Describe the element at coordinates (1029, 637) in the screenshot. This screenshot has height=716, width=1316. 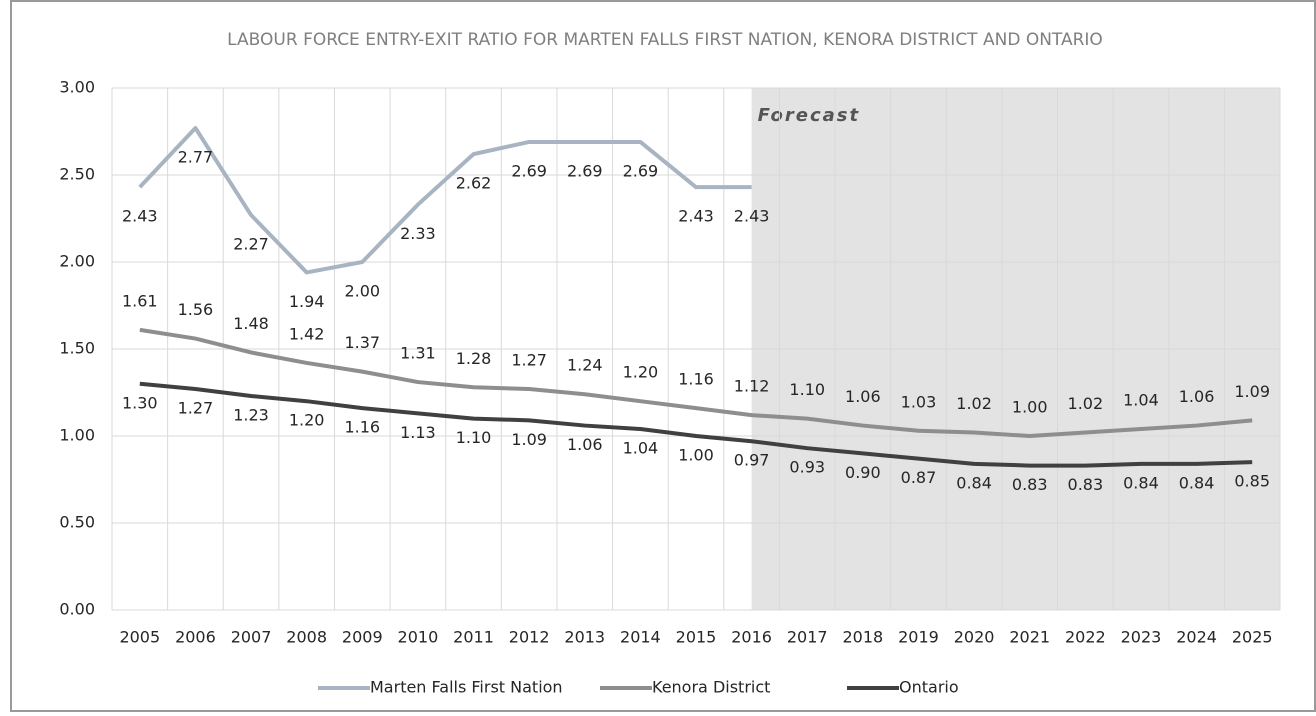
I see `x-tick-label: 2021` at that location.